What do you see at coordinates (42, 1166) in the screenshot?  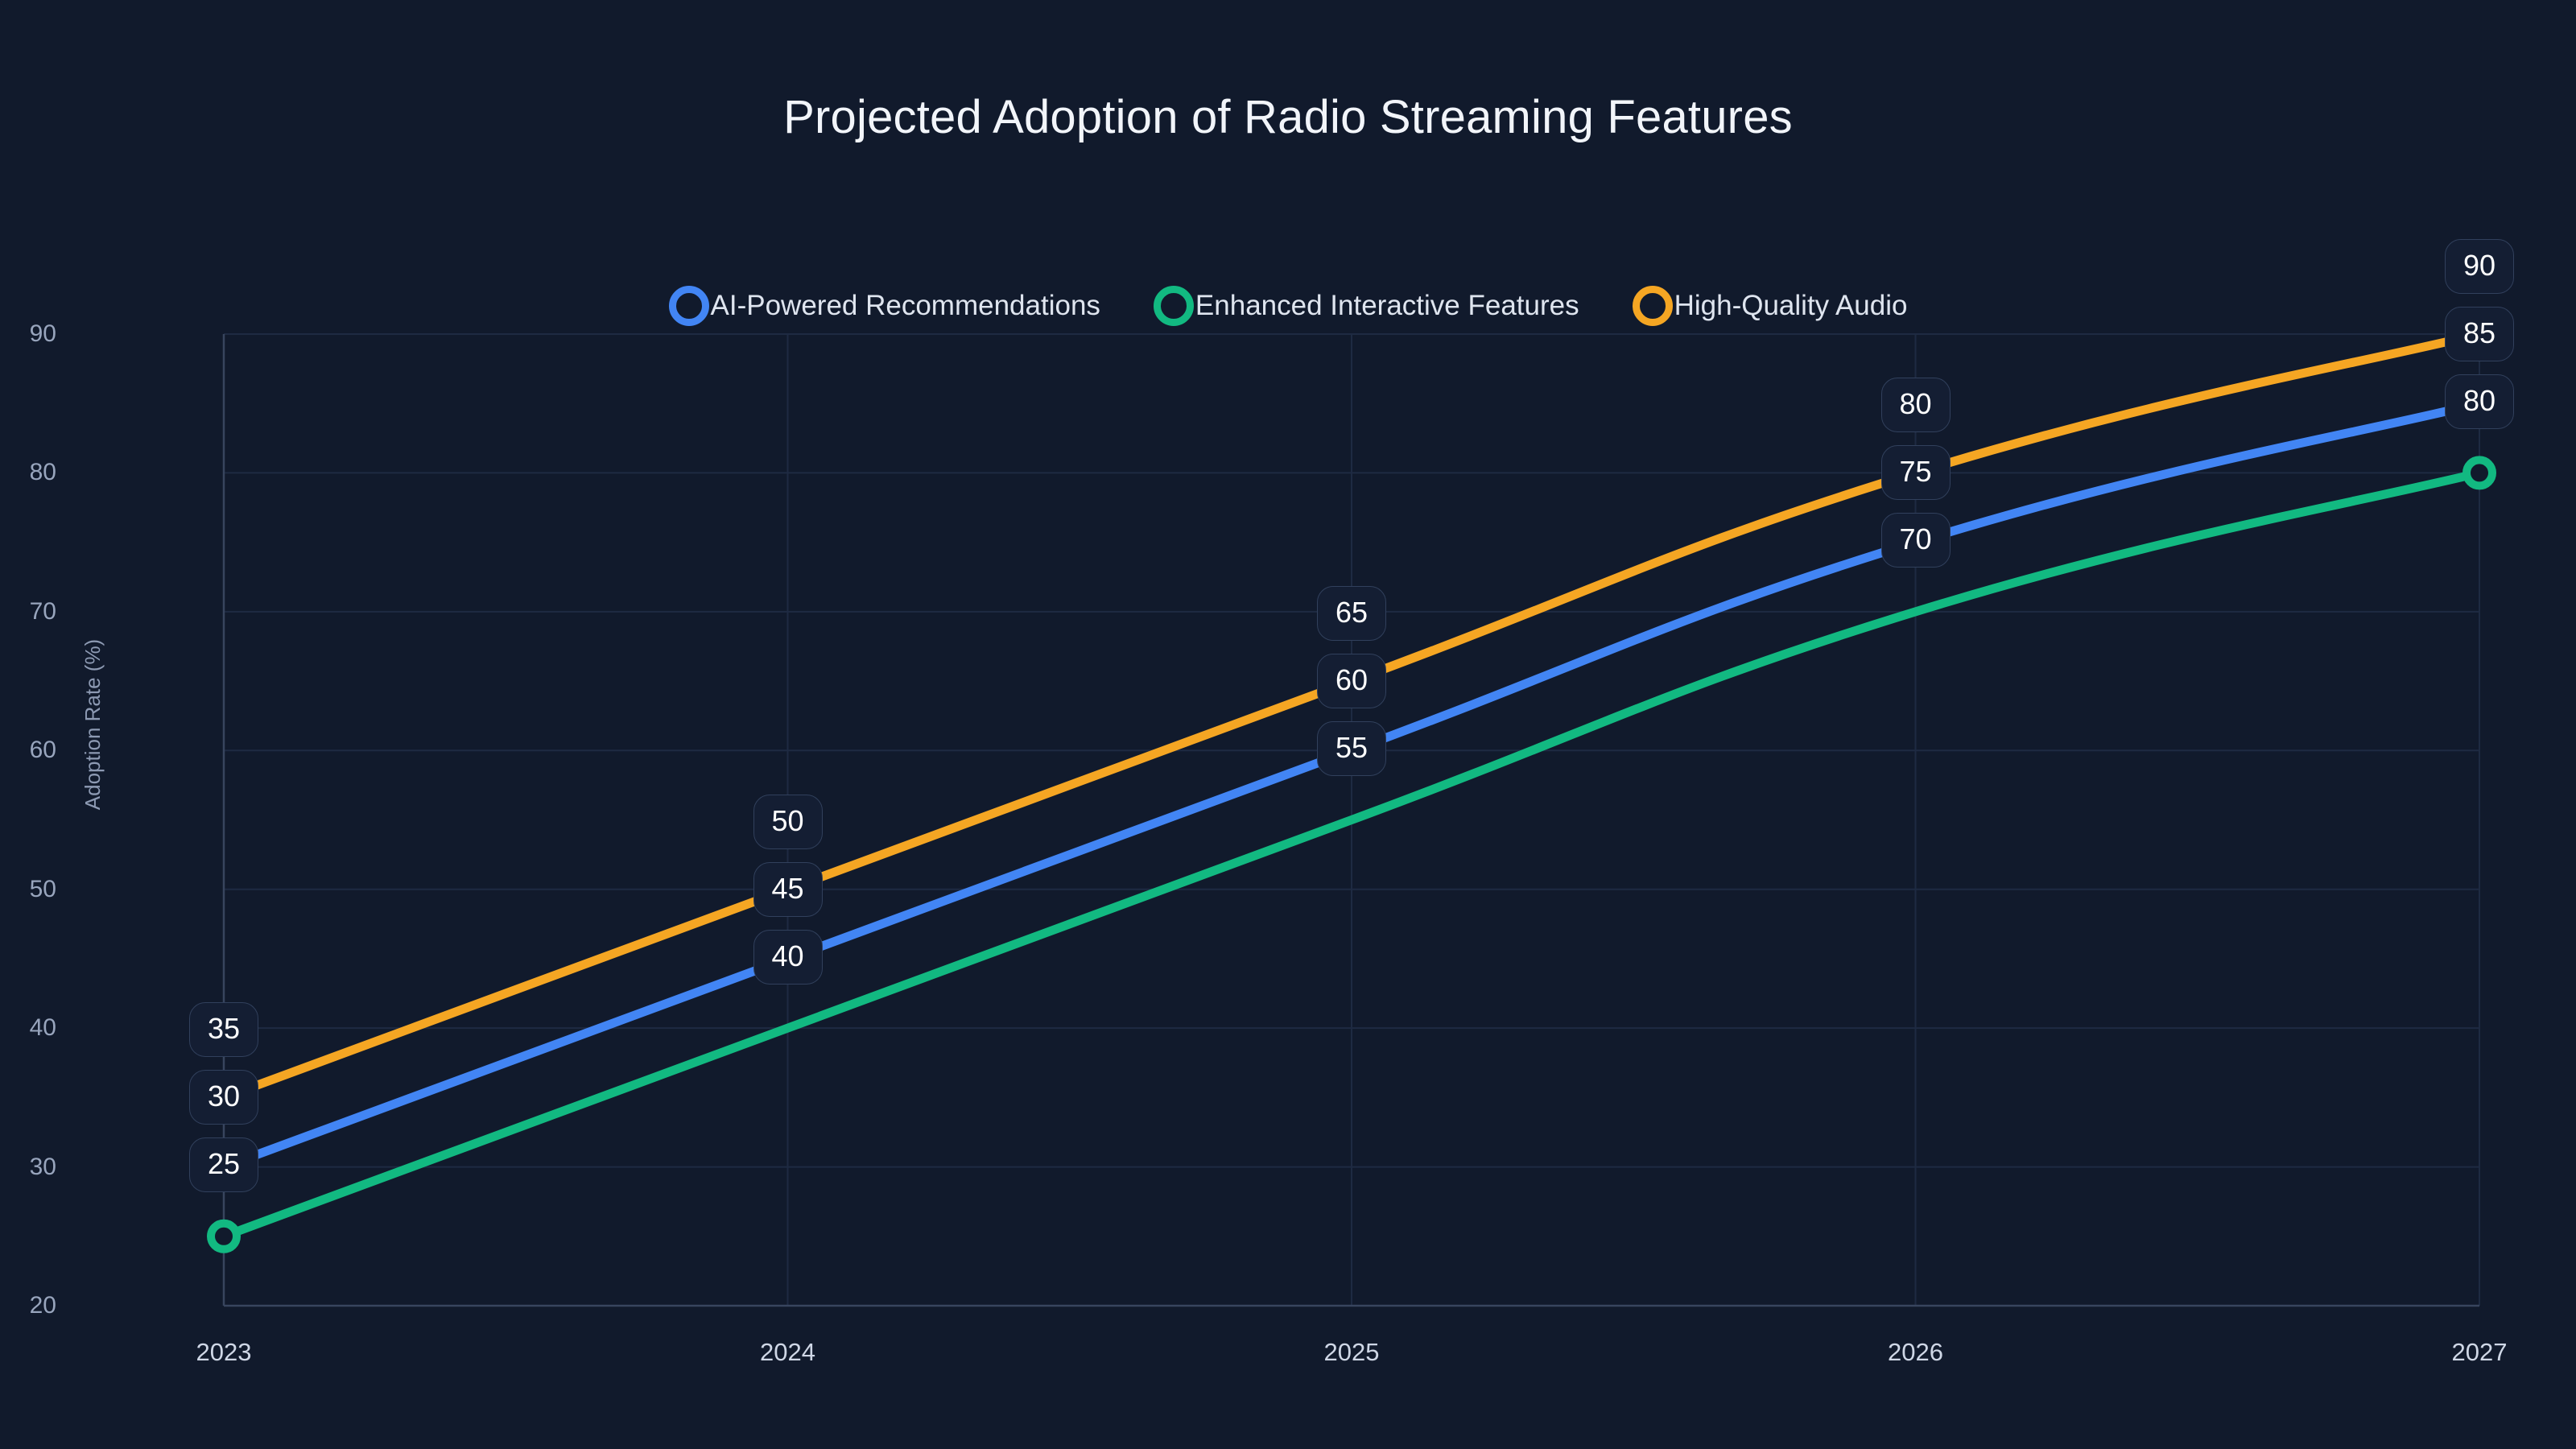 I see `y-axis-tick-30: 30` at bounding box center [42, 1166].